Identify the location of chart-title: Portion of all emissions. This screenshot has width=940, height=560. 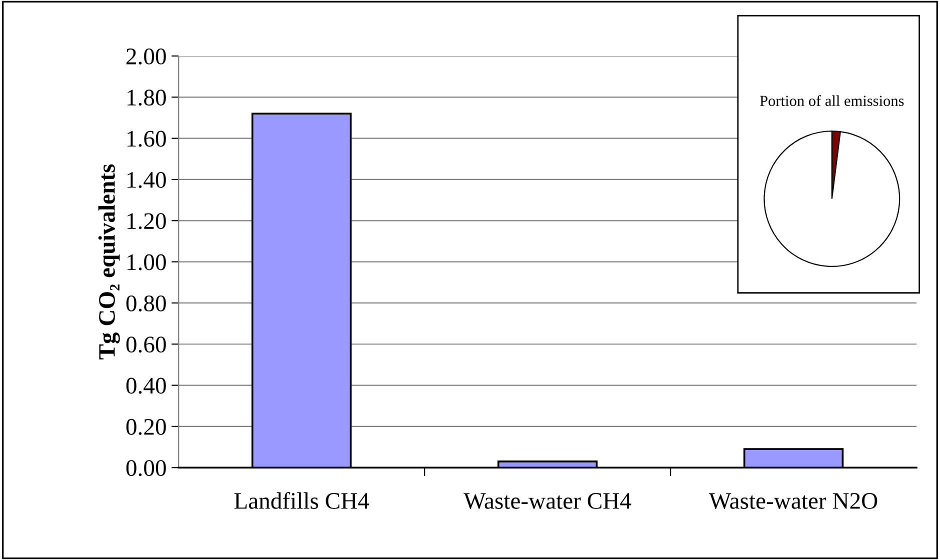
(832, 100).